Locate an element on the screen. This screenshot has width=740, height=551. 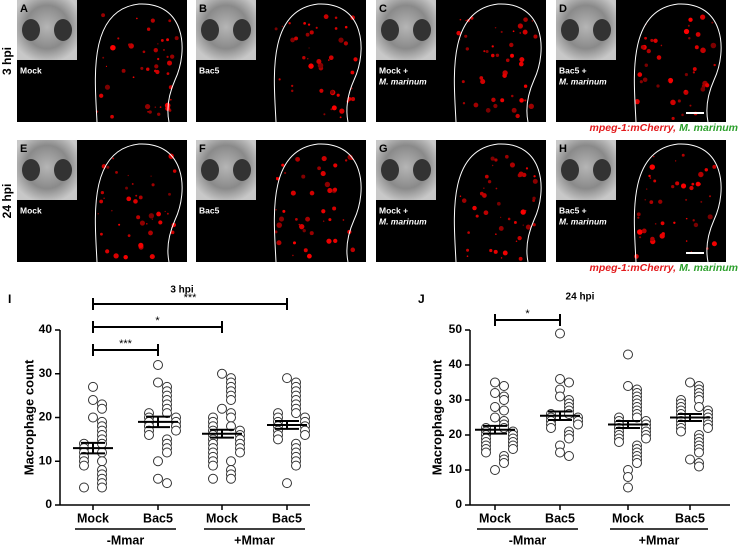
x-tick-label: Mock is located at coordinates (495, 518).